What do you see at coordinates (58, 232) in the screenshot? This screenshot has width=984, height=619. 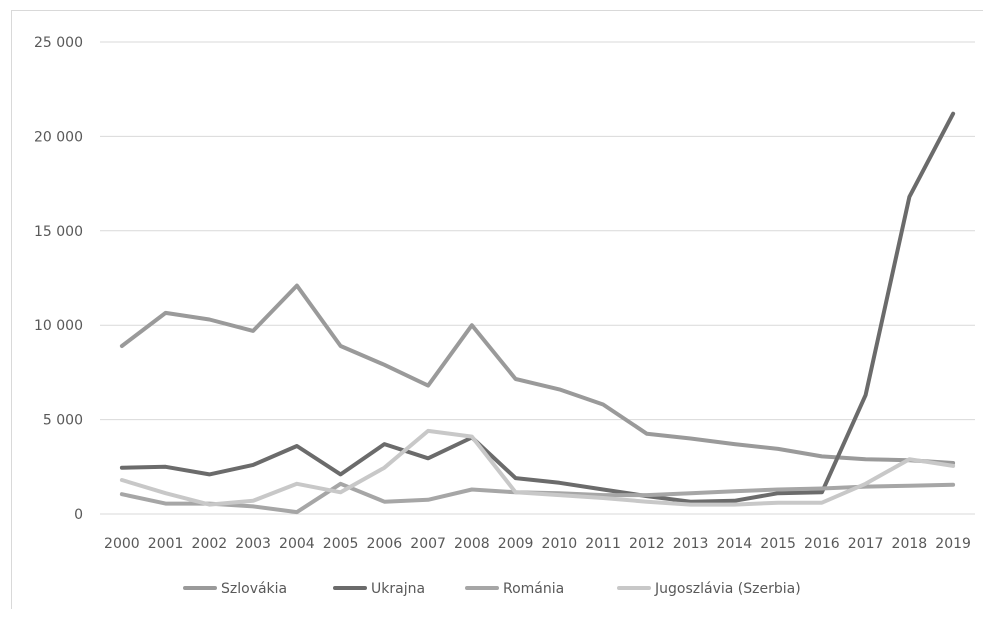 I see `y-tick-label: 15 000` at bounding box center [58, 232].